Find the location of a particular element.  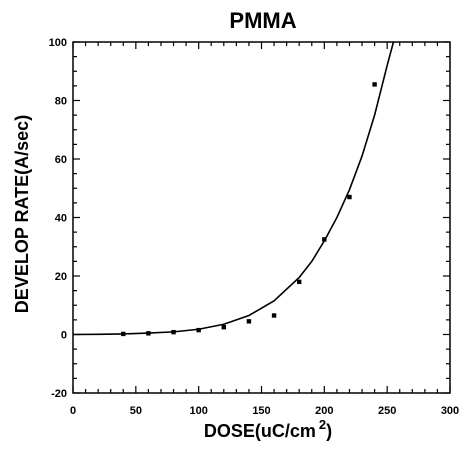

x-tick-label: 300 is located at coordinates (450, 411).